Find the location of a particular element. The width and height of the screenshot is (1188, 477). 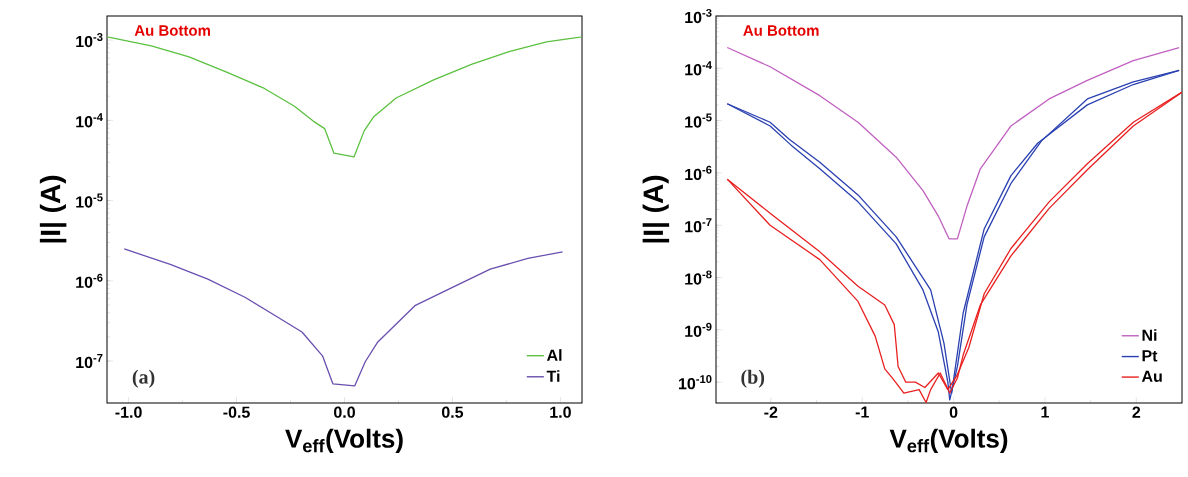

x-tick-label: 2 is located at coordinates (1136, 412).